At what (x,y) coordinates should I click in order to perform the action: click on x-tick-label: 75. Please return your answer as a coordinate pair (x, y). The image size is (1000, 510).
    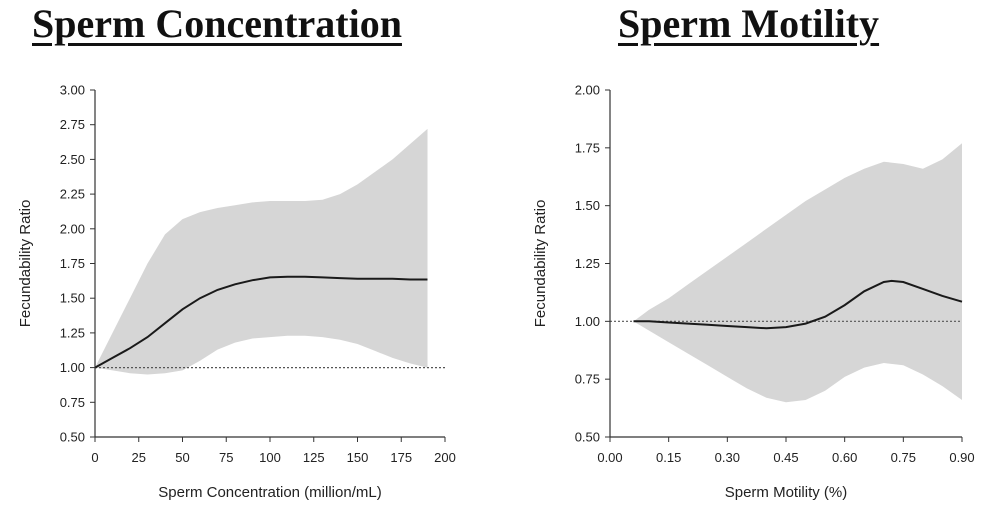
    Looking at the image, I should click on (226, 457).